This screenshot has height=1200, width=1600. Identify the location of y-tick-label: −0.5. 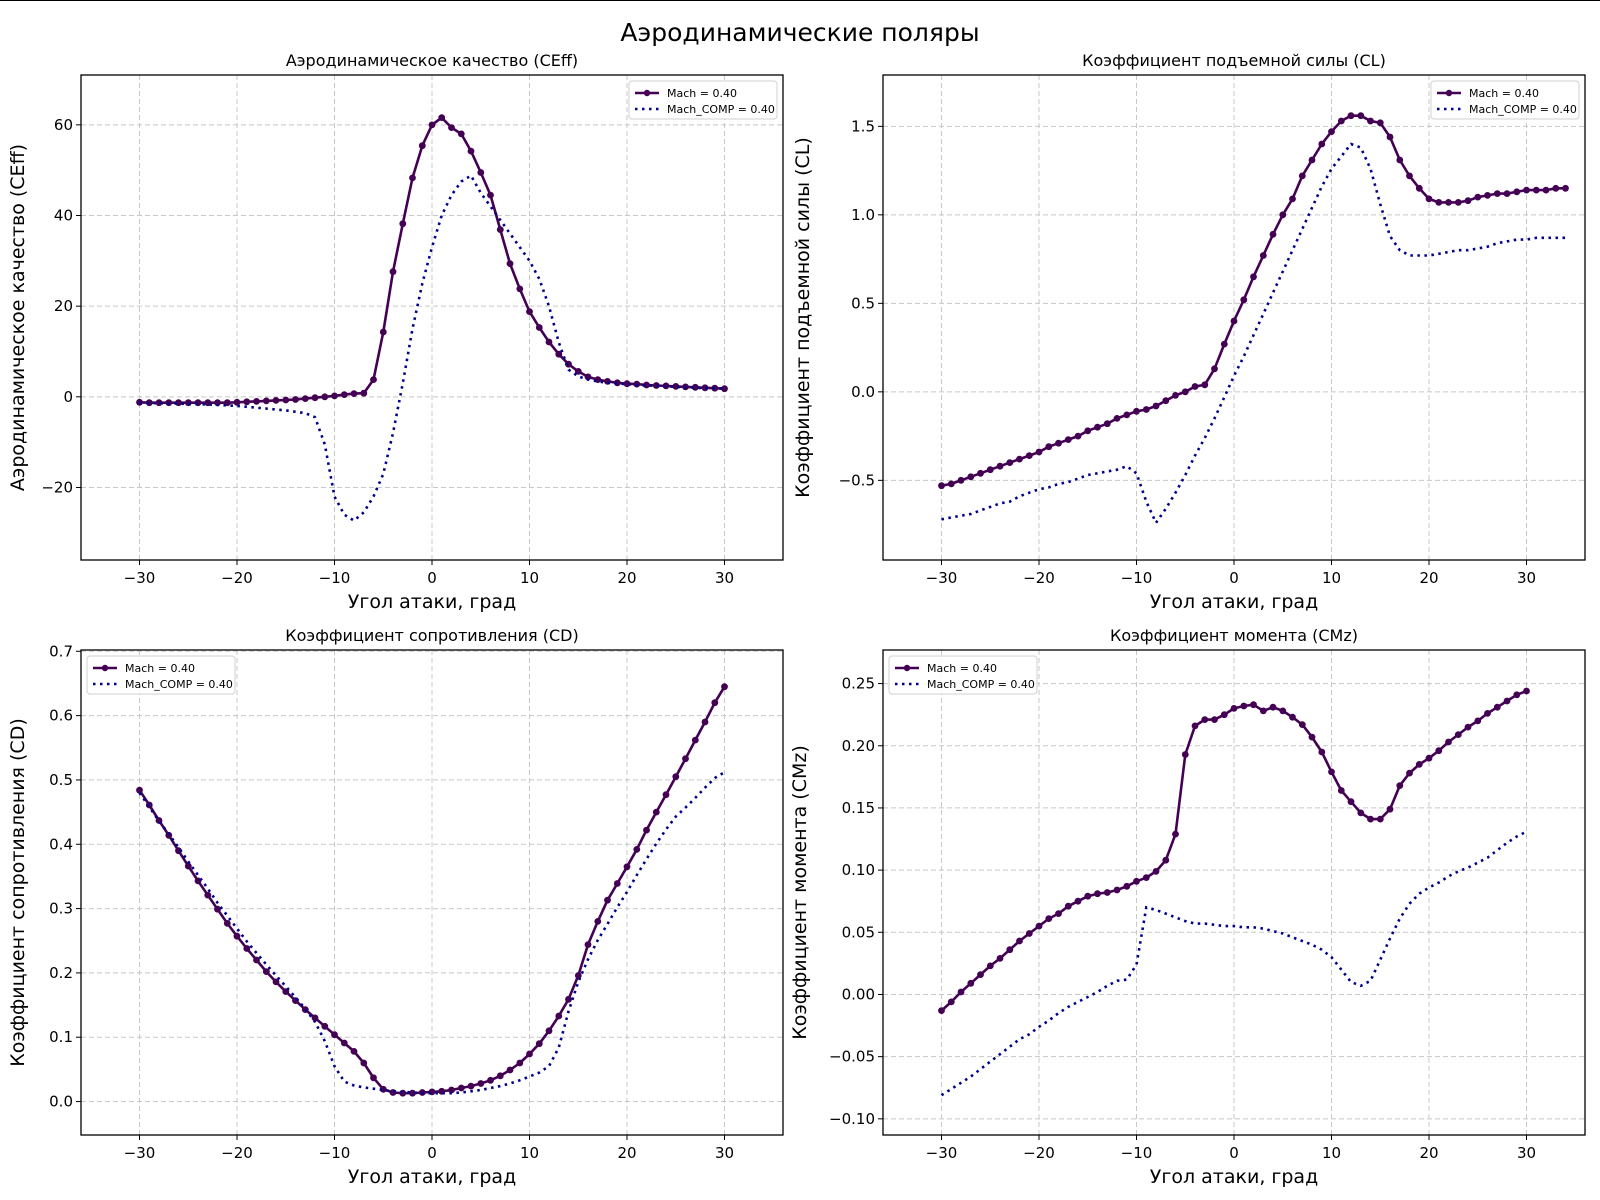
(857, 480).